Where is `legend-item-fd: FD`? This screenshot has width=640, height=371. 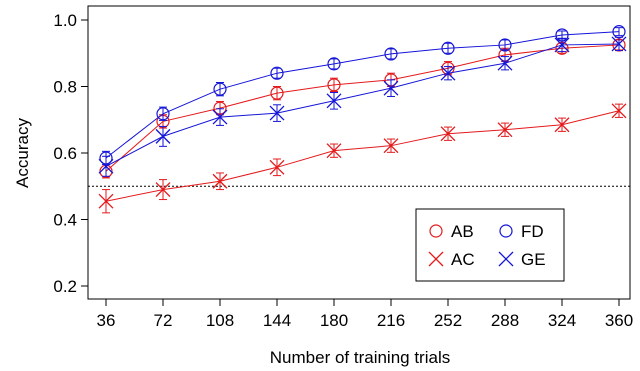
legend-item-fd: FD is located at coordinates (521, 231).